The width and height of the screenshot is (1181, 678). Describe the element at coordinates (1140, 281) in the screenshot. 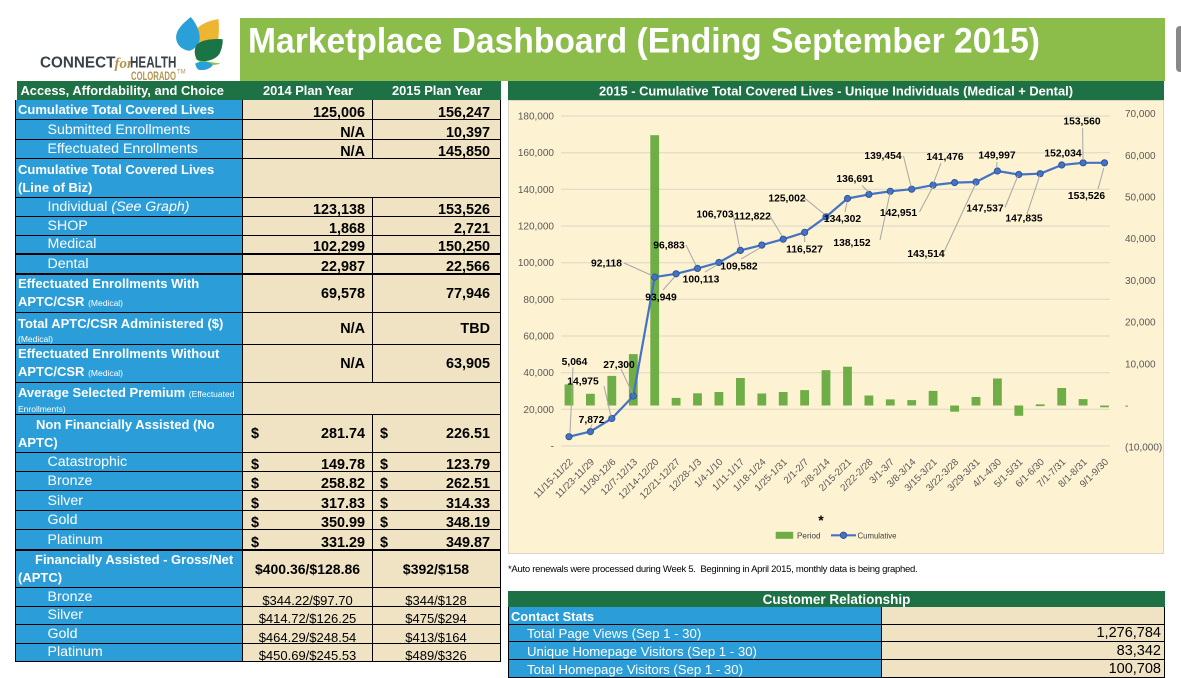

I see `svg-text: 30,000` at that location.